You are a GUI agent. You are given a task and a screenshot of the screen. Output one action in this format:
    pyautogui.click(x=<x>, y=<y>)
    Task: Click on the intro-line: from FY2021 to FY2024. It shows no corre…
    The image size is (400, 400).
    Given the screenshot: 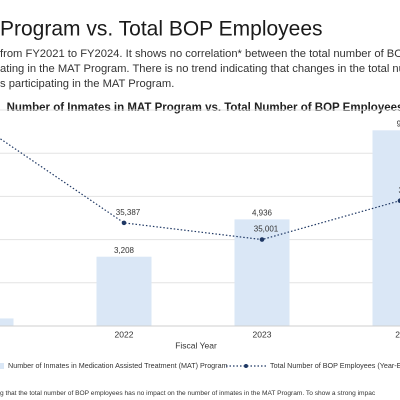 What is the action you would take?
    pyautogui.click(x=200, y=54)
    